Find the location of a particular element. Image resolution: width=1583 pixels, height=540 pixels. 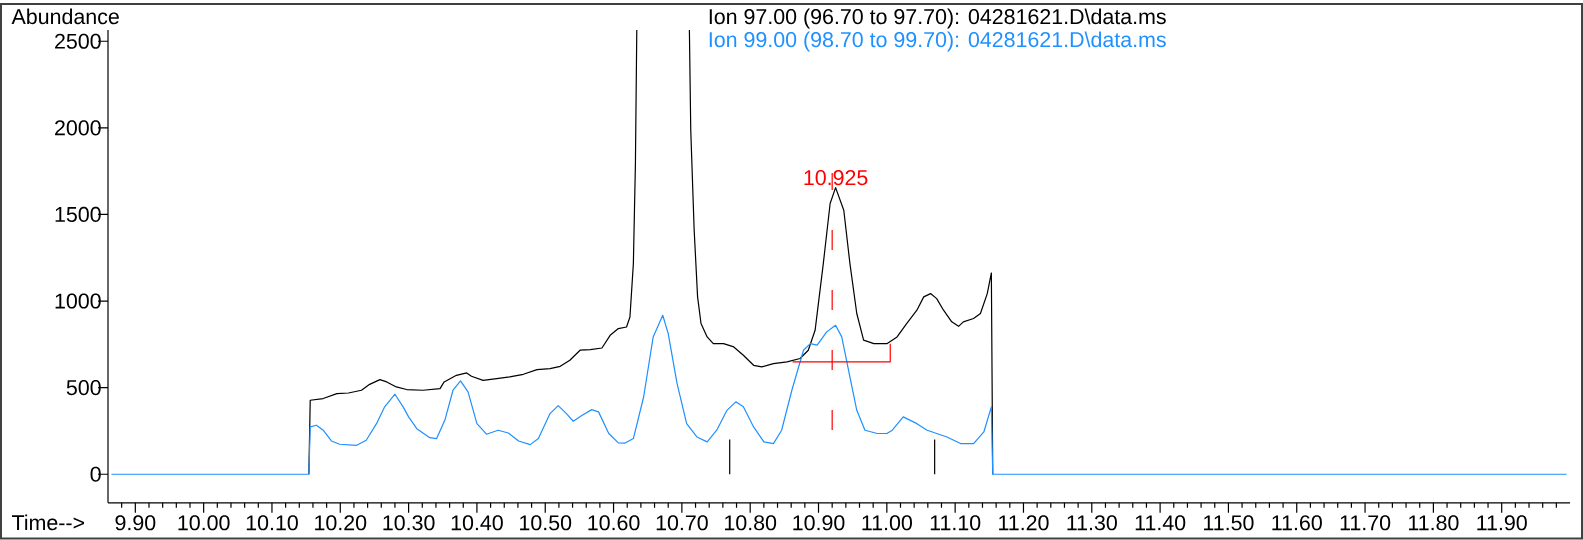

y-tick-label: 0 is located at coordinates (95, 474).